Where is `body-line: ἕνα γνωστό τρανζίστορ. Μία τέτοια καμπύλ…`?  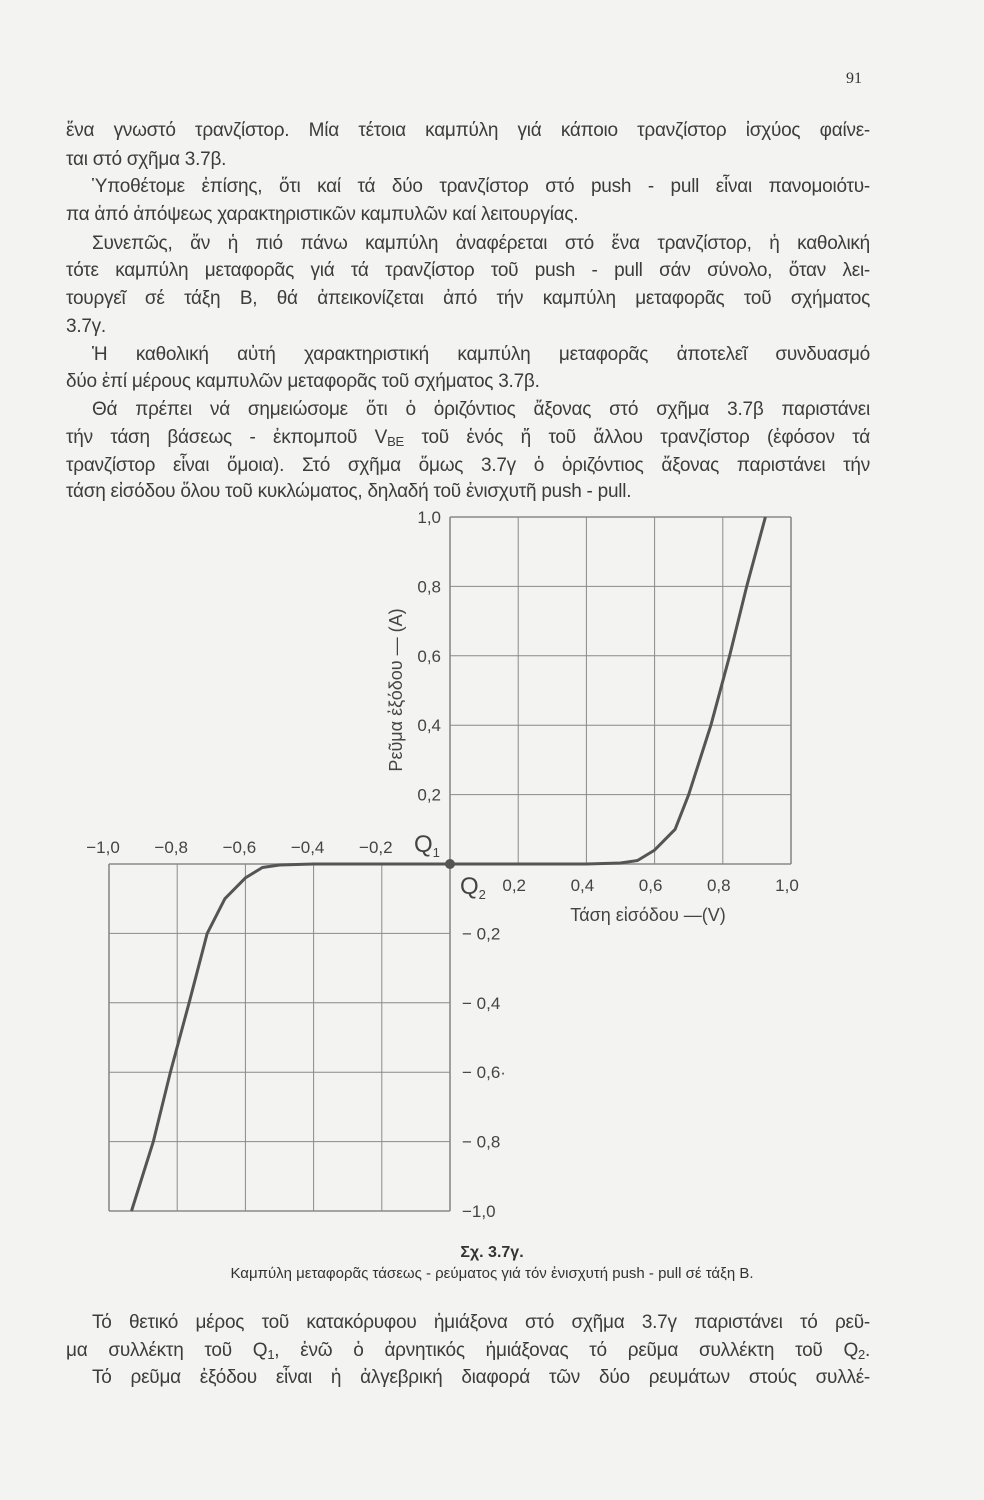 body-line: ἕνα γνωστό τρανζίστορ. Μία τέτοια καμπύλ… is located at coordinates (468, 130).